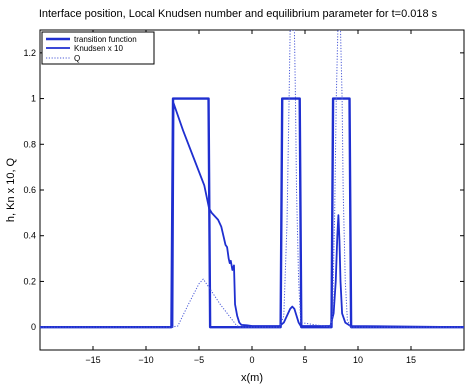  I want to click on legend-label-transition: transition function, so click(105, 39).